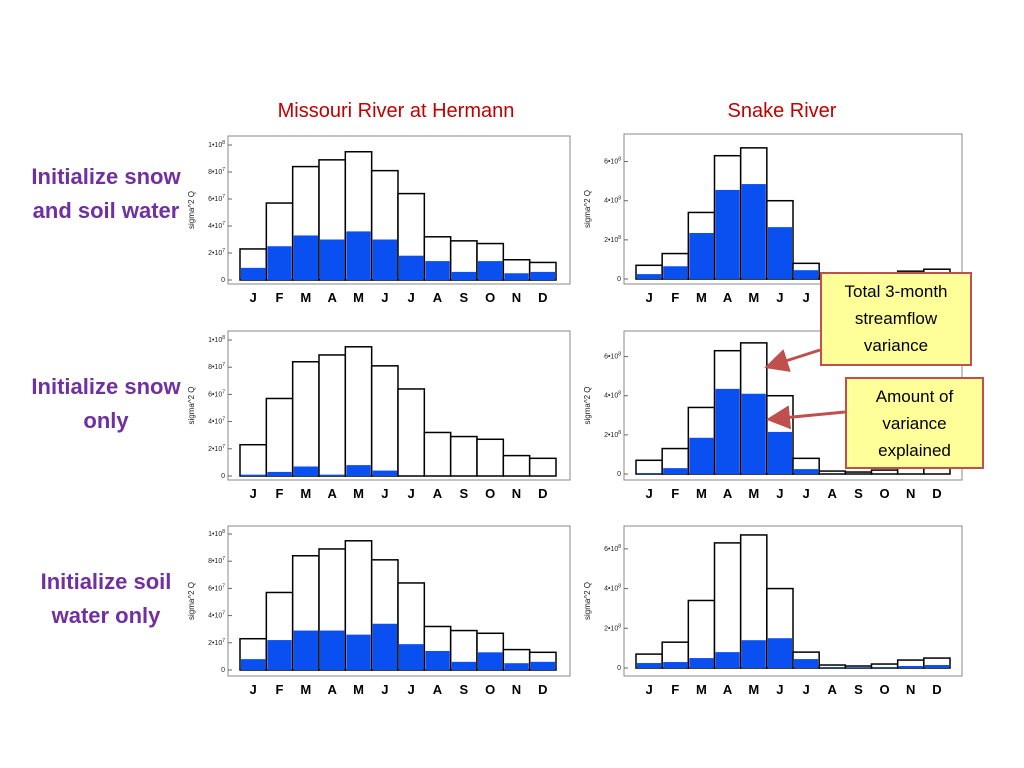  I want to click on arrow-to-total, so click(792, 360).